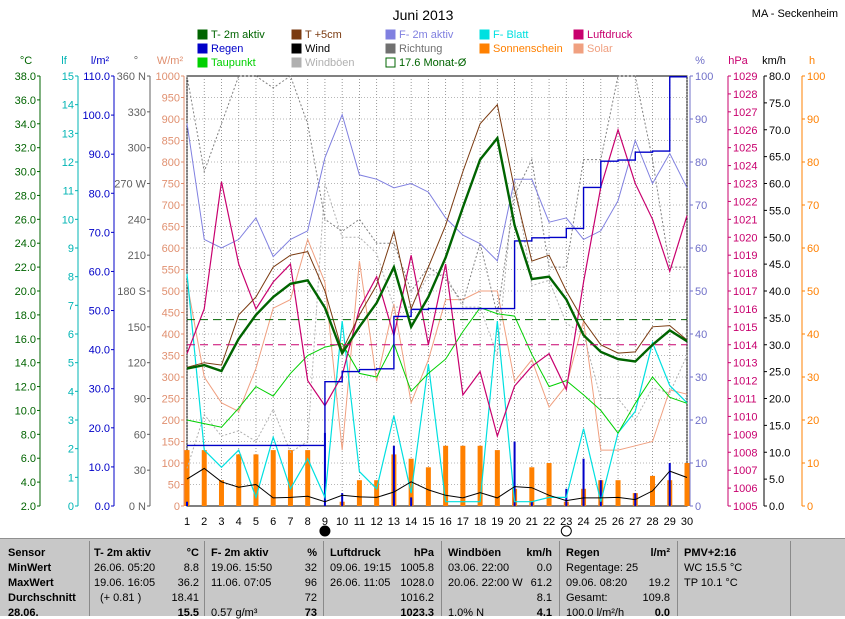 Image resolution: width=845 pixels, height=619 pixels. What do you see at coordinates (130, 185) in the screenshot?
I see `axis-tick-label-dir: 270 W` at bounding box center [130, 185].